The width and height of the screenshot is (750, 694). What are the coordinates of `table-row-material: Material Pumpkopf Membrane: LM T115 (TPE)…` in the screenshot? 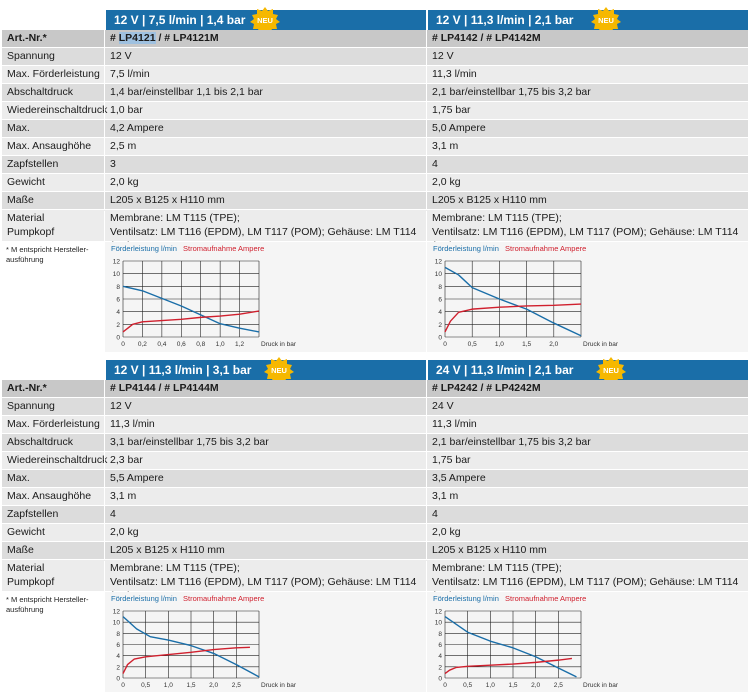 It's located at (375, 231).